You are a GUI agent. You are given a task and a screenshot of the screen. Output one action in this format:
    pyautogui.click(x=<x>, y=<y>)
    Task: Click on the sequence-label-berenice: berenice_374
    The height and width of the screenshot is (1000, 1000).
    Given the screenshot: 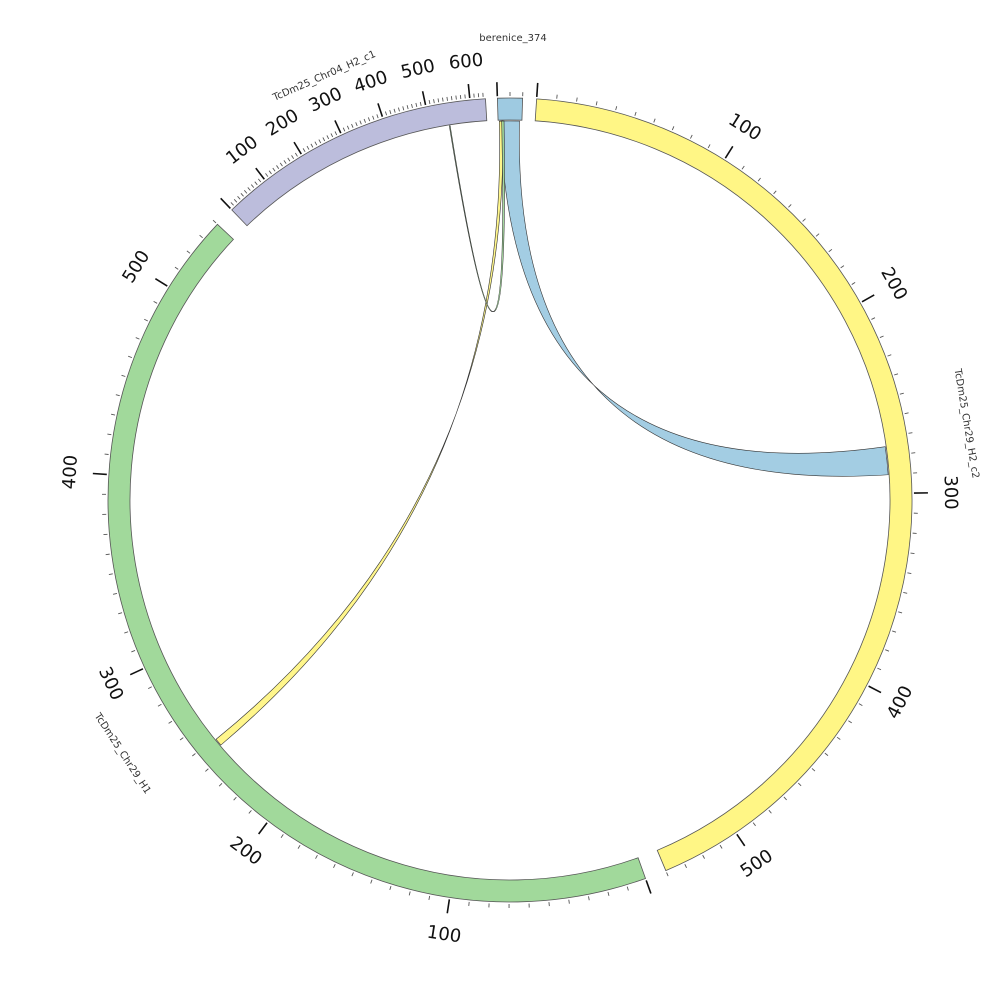 What is the action you would take?
    pyautogui.click(x=512, y=38)
    